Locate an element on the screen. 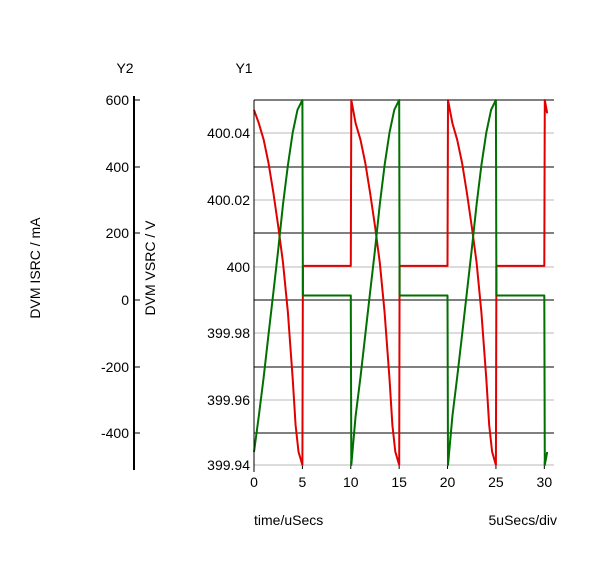 The width and height of the screenshot is (600, 563). y2-tick-label: 400 is located at coordinates (118, 167).